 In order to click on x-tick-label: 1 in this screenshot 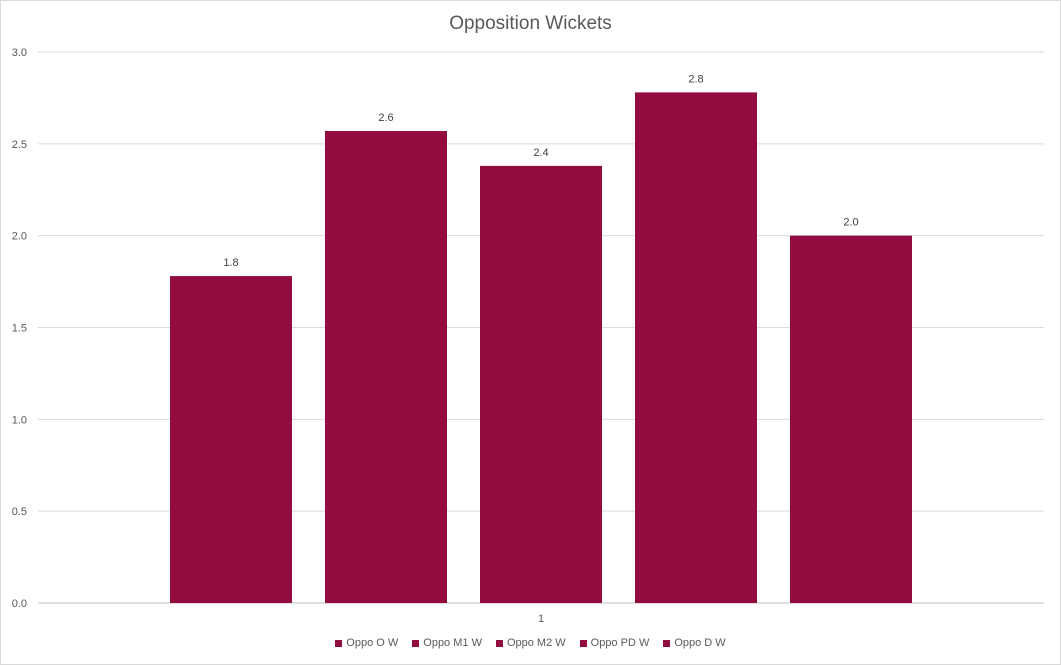, I will do `click(541, 619)`.